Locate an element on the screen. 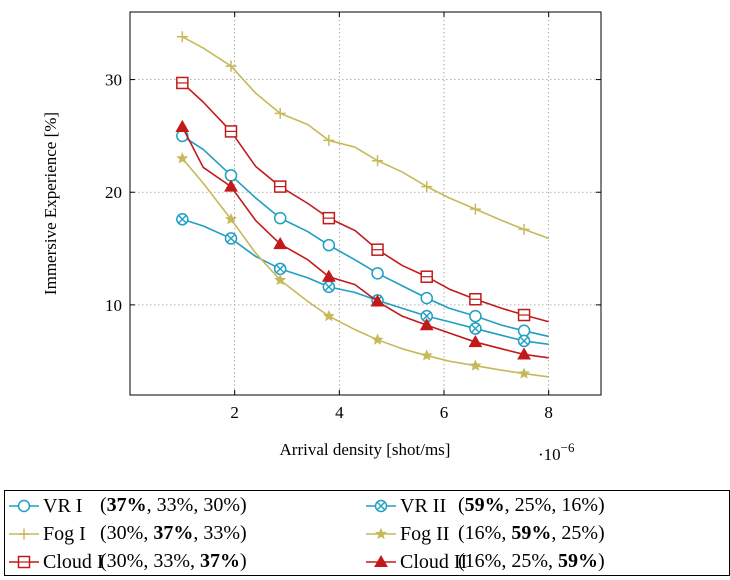 The image size is (730, 580). legend-label: VR II is located at coordinates (423, 505).